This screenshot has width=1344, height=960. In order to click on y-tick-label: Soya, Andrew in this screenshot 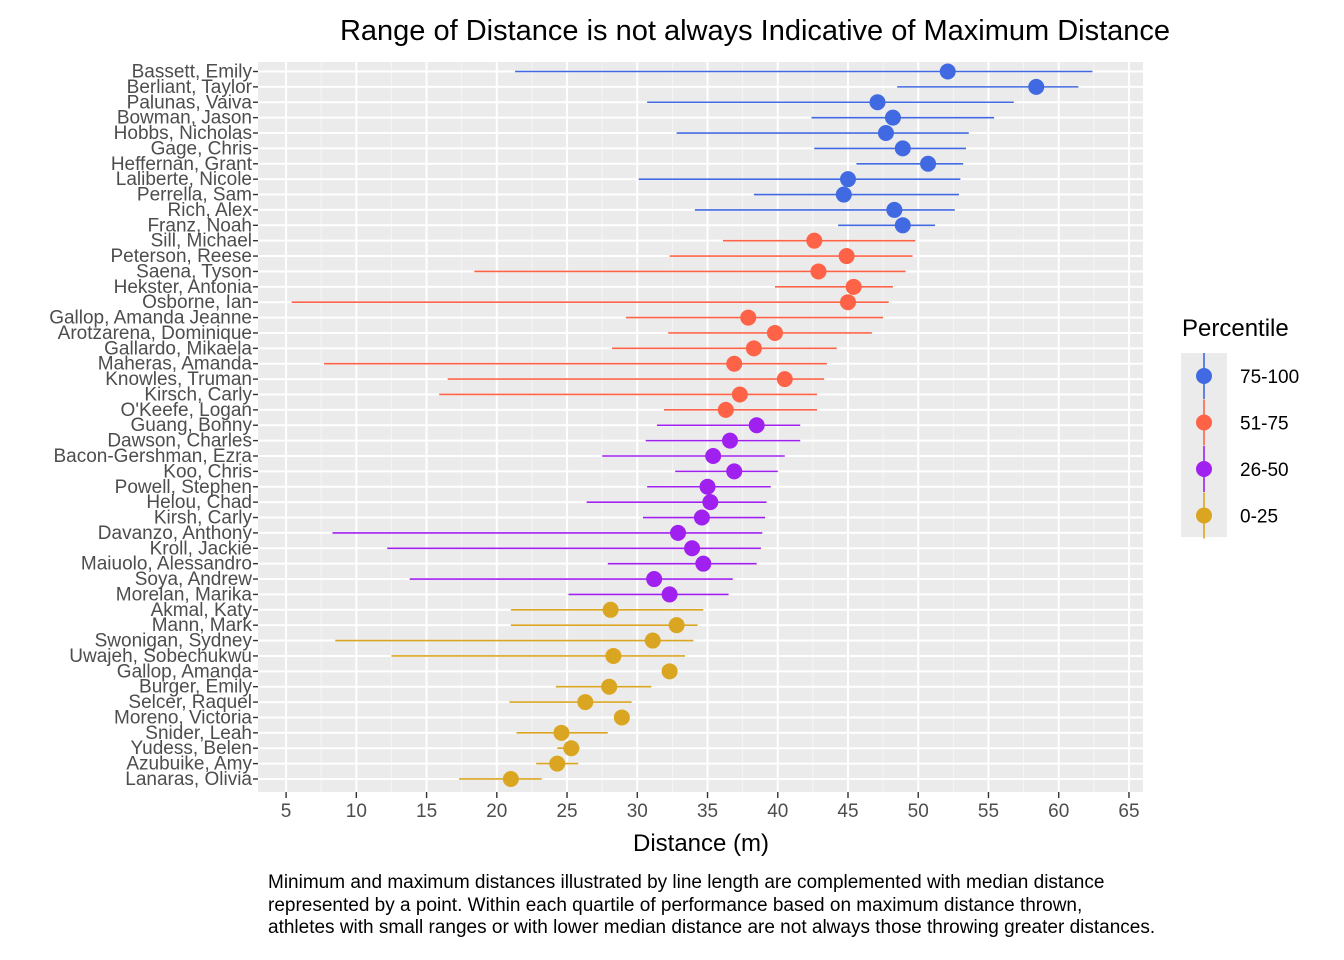, I will do `click(194, 579)`.